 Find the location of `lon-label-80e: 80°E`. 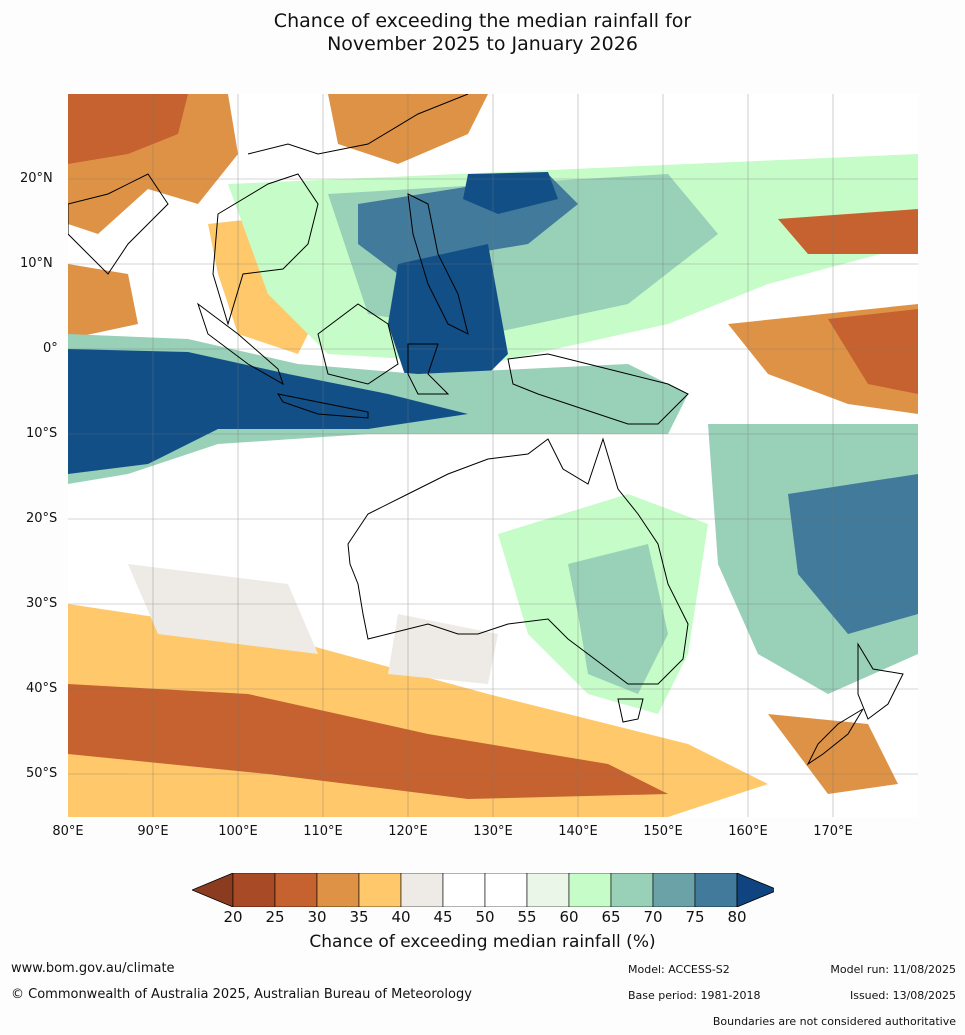

lon-label-80e: 80°E is located at coordinates (68, 831).